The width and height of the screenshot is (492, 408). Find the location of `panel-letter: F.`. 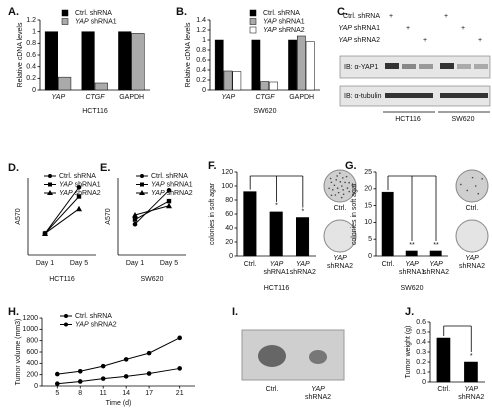

panel-letter: F. is located at coordinates (212, 166).